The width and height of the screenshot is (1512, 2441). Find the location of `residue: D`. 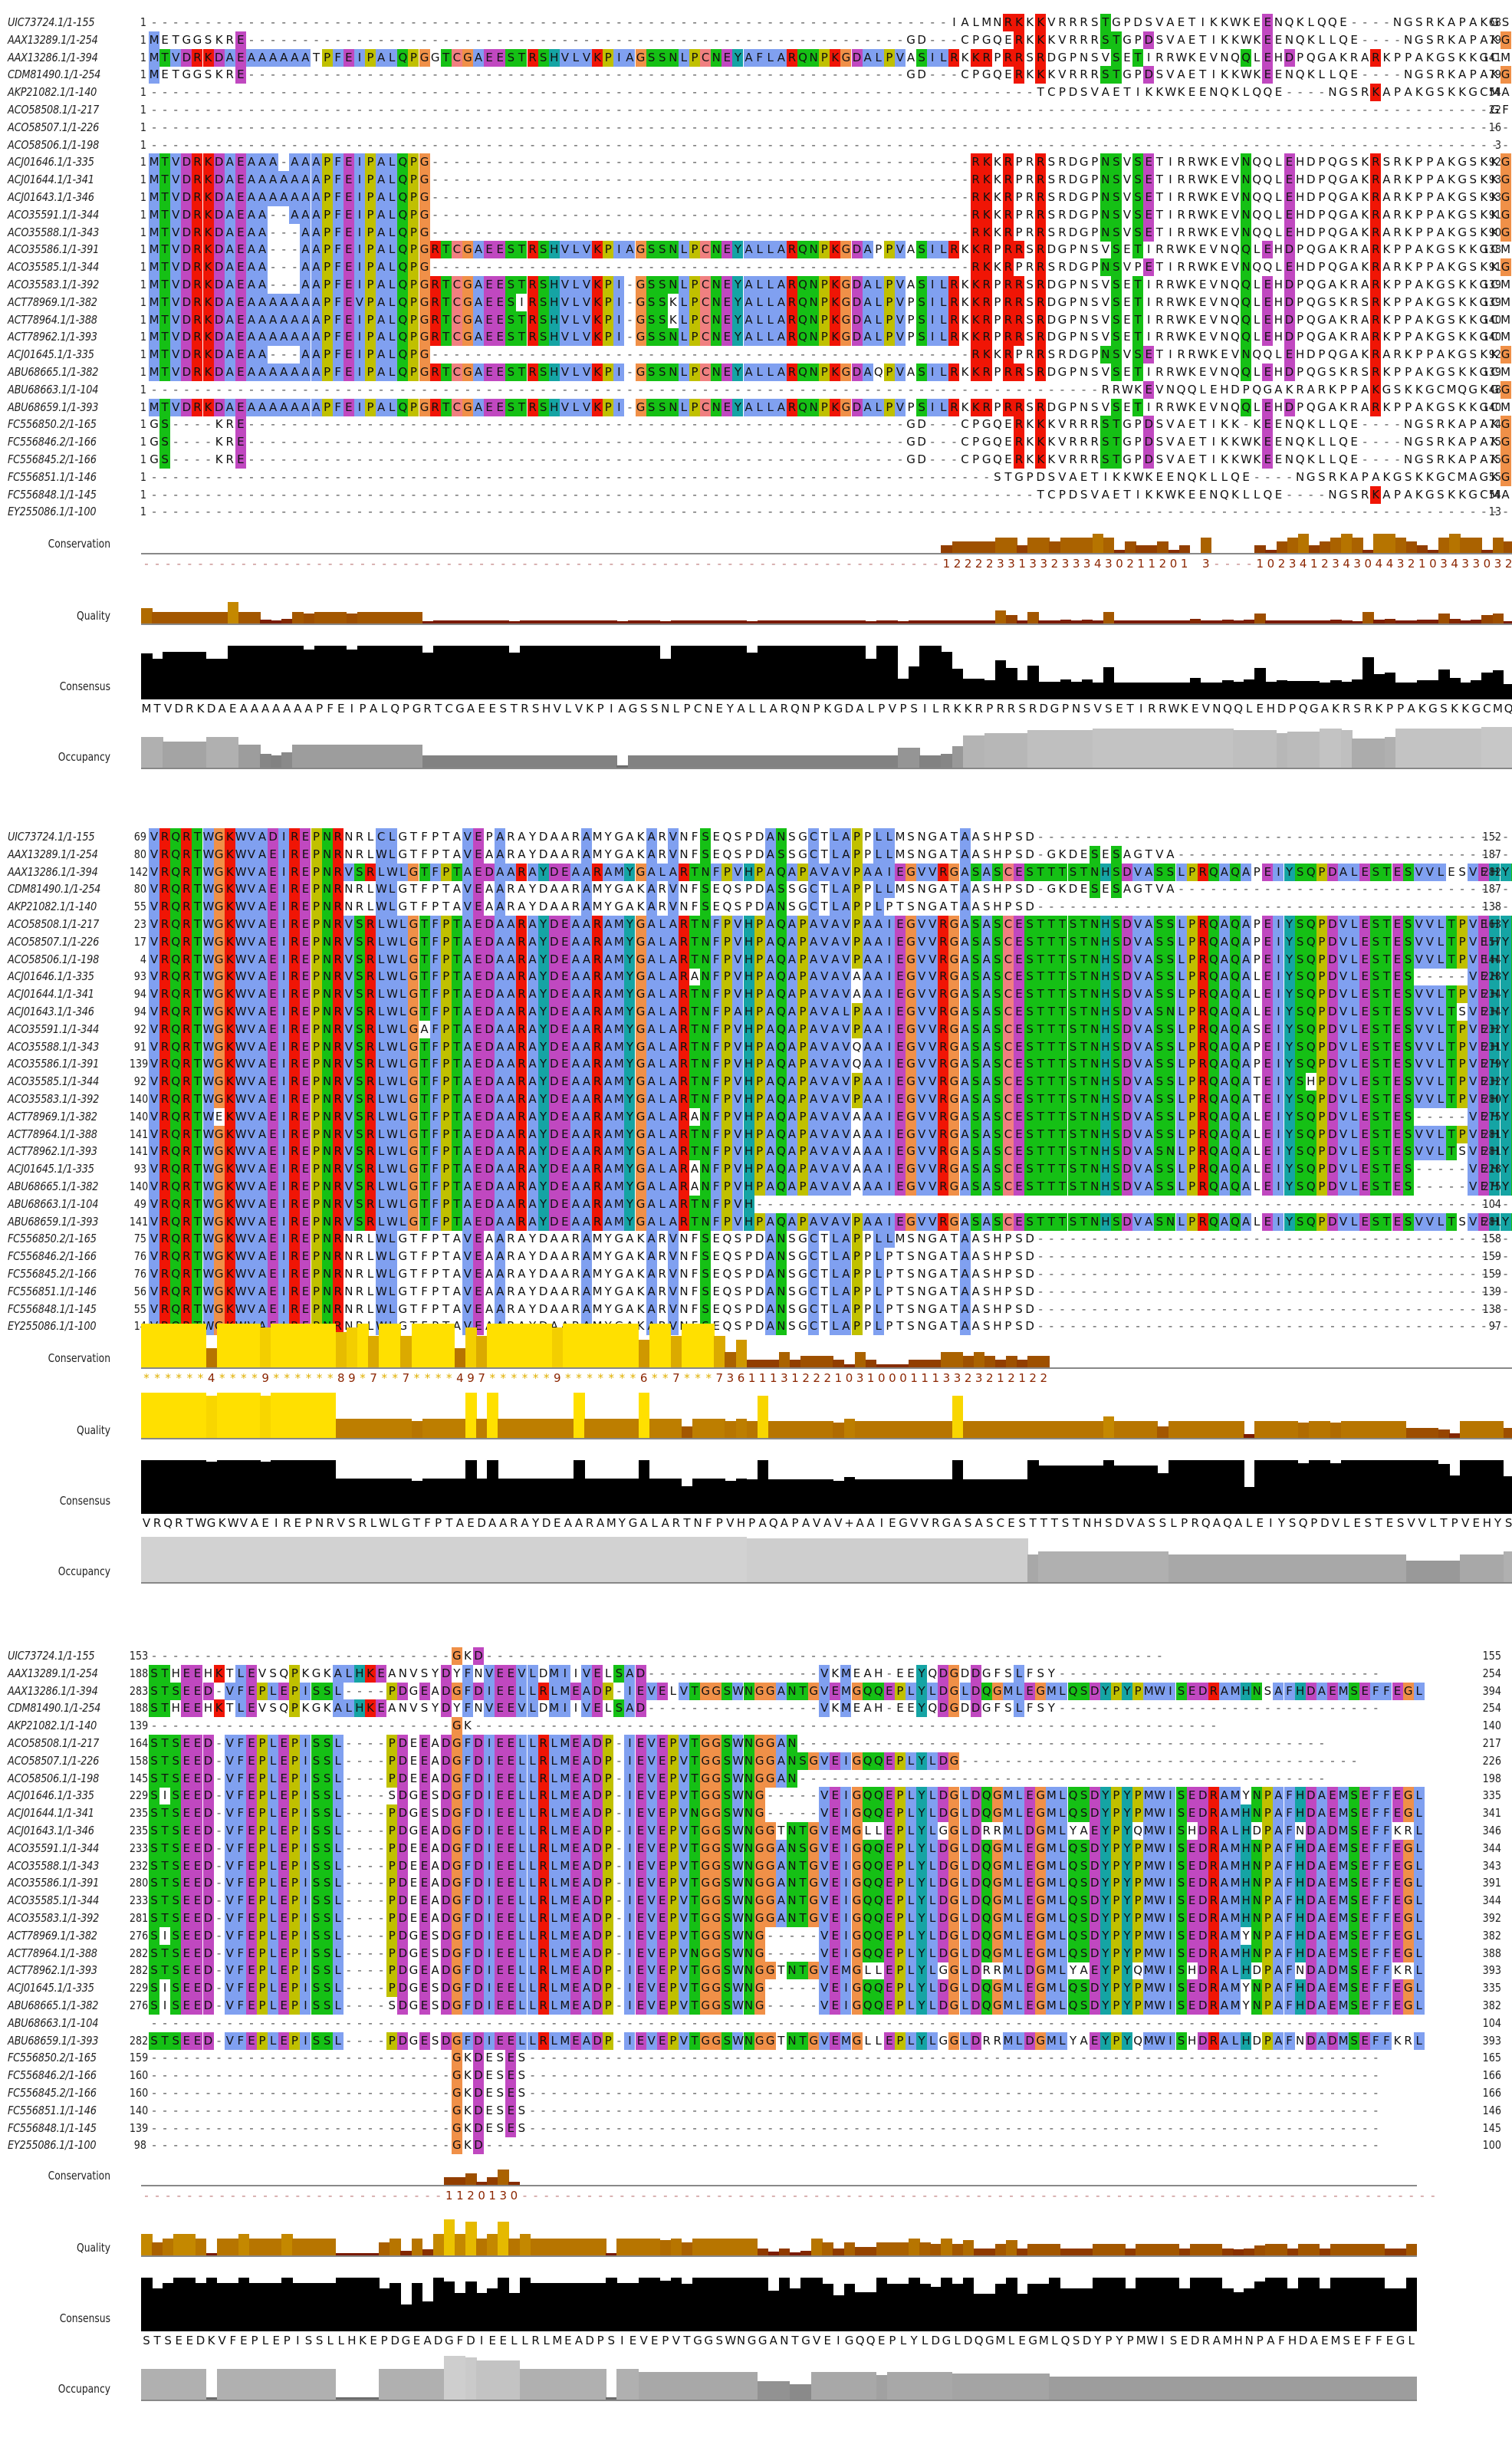

residue: D is located at coordinates (1051, 337).